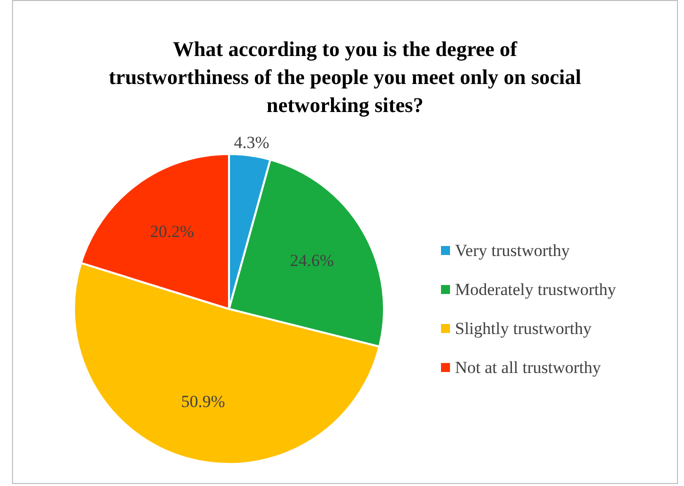 The image size is (684, 486). Describe the element at coordinates (535, 290) in the screenshot. I see `legend-label: Moderately trustworthy` at that location.